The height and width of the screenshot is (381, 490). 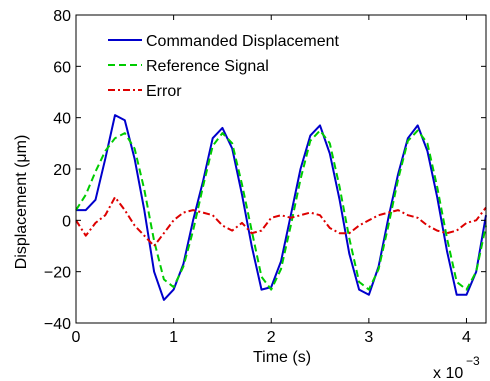 What do you see at coordinates (243, 41) in the screenshot?
I see `legend-label-1: Commanded Displacement` at bounding box center [243, 41].